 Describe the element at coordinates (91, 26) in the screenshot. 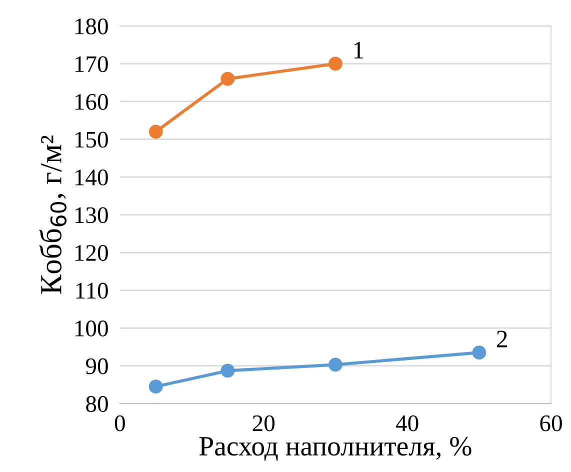

I see `y-tick-label: 180` at that location.